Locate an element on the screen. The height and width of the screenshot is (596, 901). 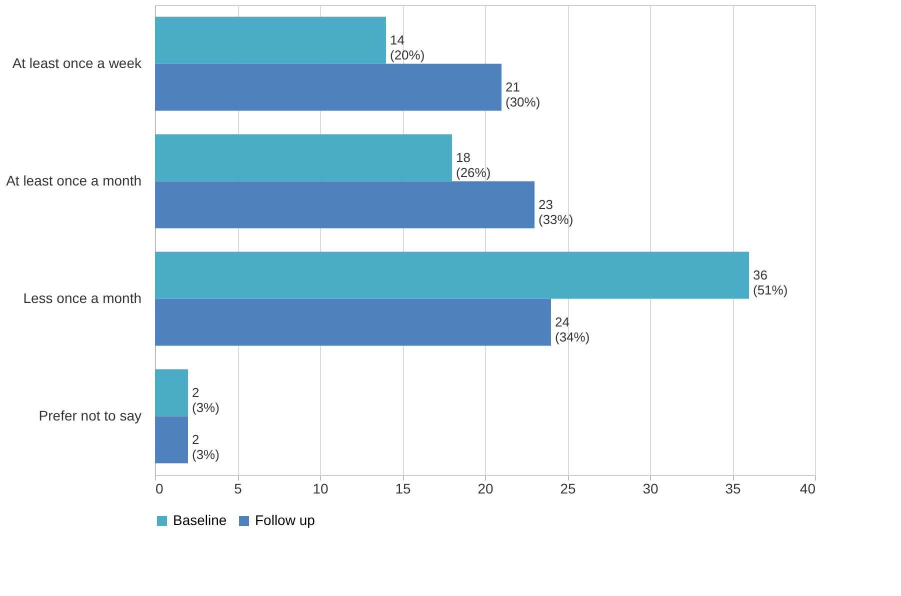
x-tick-label: 25 is located at coordinates (568, 488).